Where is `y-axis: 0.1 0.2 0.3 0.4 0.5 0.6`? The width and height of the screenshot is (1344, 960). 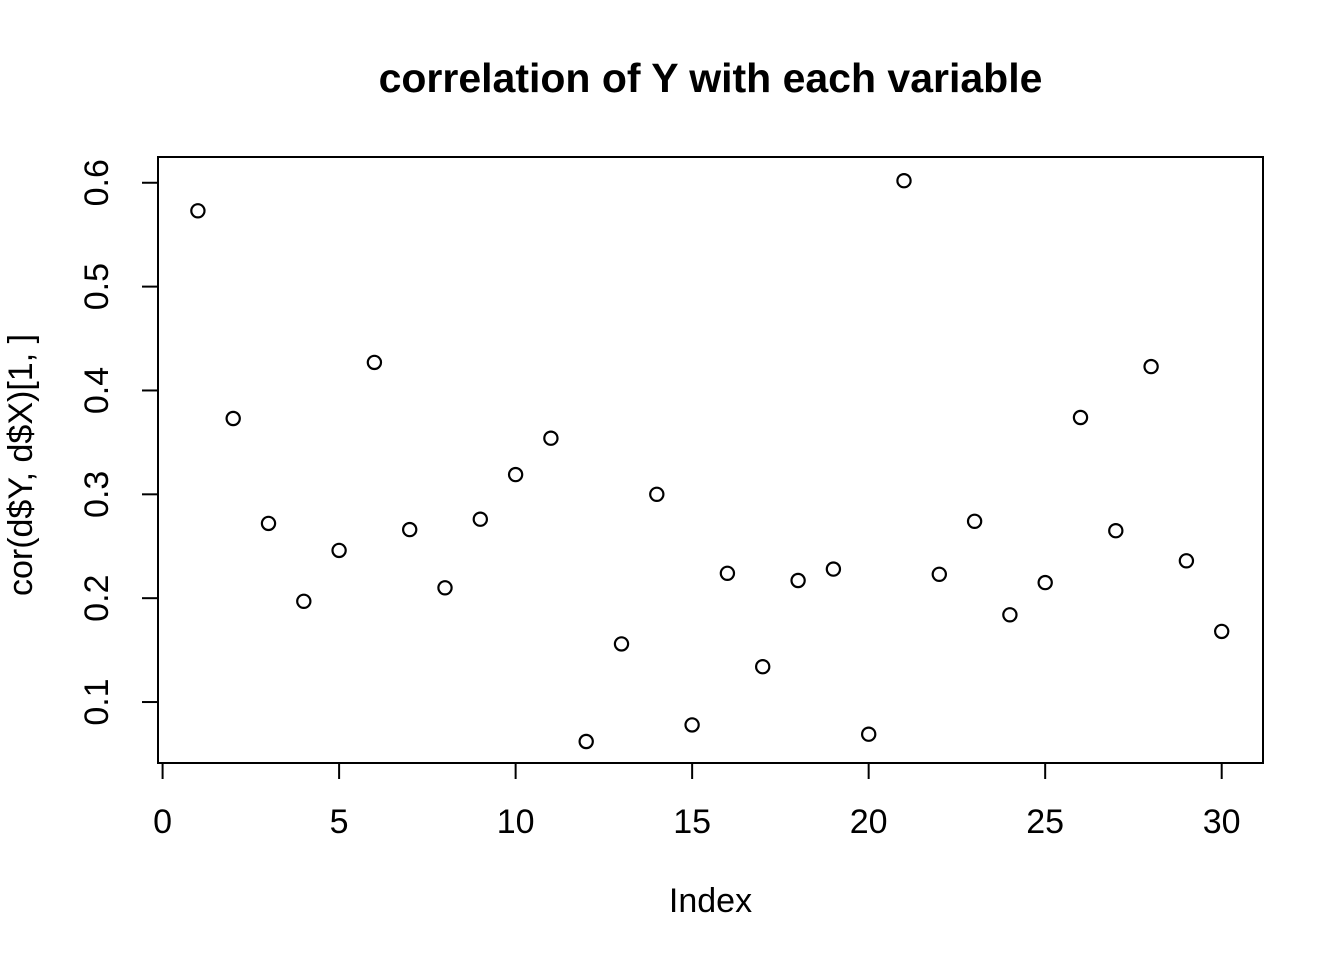 y-axis: 0.1 0.2 0.3 0.4 0.5 0.6 is located at coordinates (118, 442).